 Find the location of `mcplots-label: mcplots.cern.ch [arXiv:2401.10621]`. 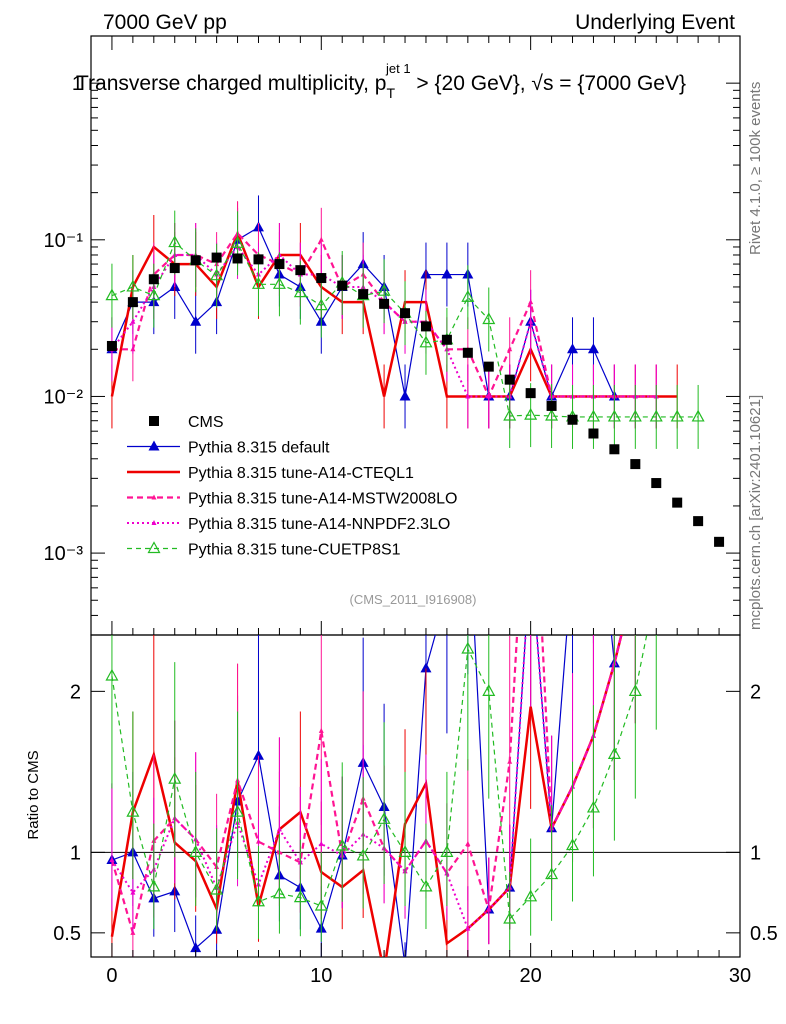

mcplots-label: mcplots.cern.ch [arXiv:2401.10621] is located at coordinates (755, 512).